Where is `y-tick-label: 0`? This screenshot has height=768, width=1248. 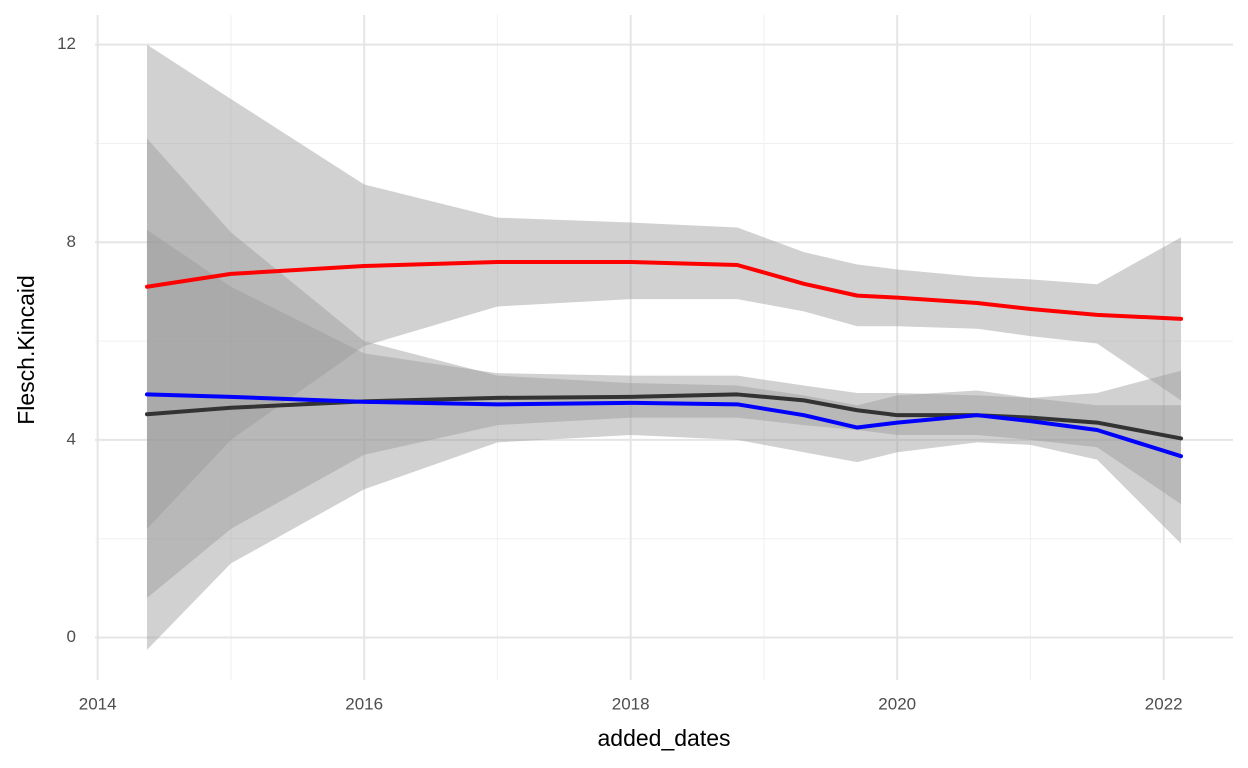
y-tick-label: 0 is located at coordinates (71, 636).